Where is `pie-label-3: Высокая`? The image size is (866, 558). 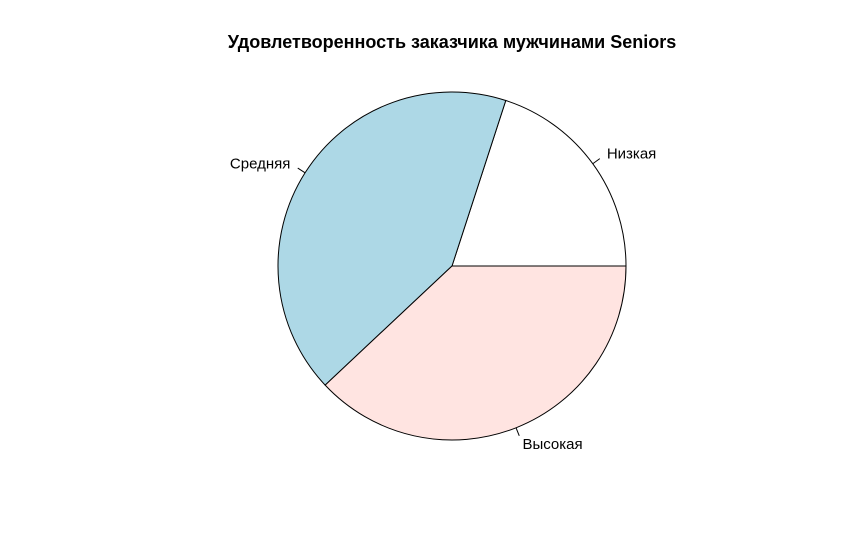
pie-label-3: Высокая is located at coordinates (552, 444).